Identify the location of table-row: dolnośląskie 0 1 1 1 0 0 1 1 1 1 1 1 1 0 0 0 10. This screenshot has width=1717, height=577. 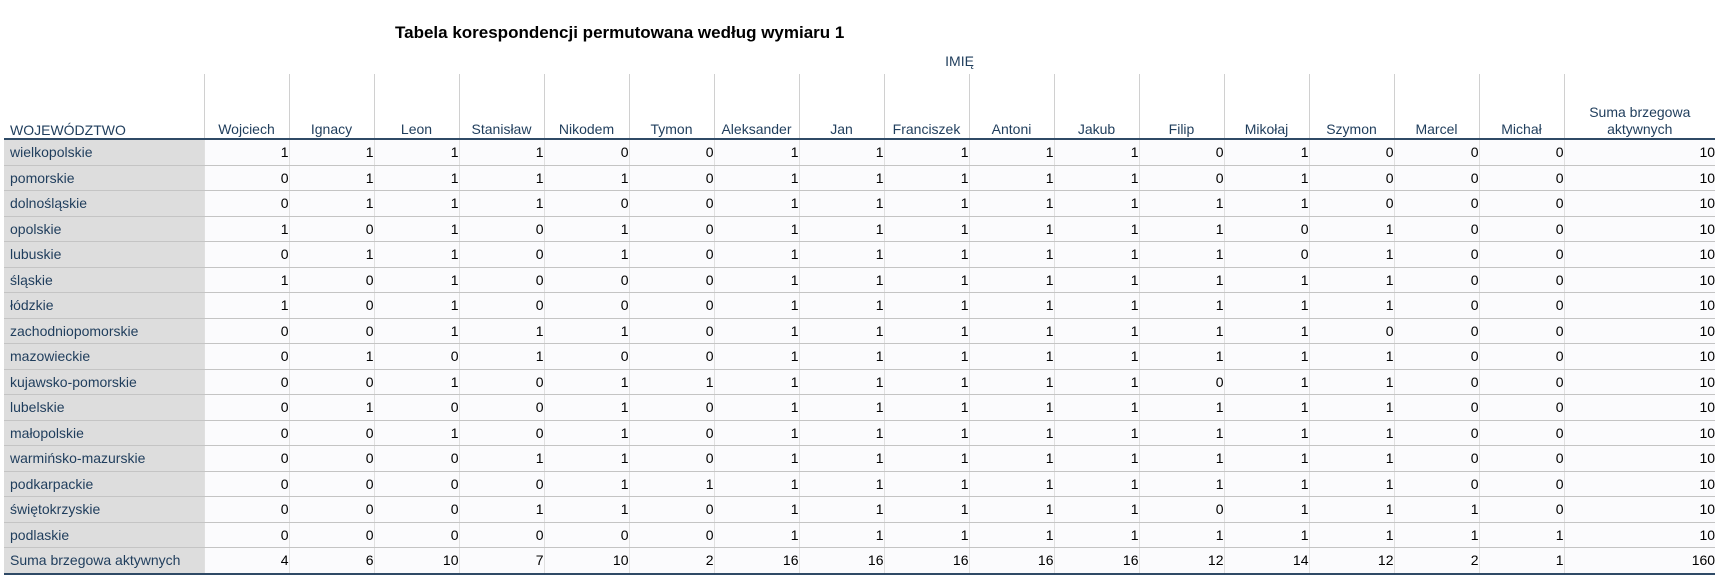
(860, 203).